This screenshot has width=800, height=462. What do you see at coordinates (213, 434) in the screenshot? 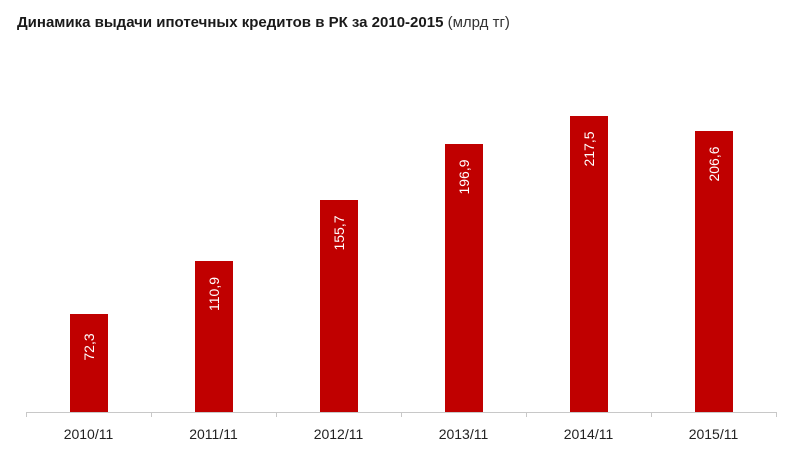
I see `x-axis-label: 2011/11` at bounding box center [213, 434].